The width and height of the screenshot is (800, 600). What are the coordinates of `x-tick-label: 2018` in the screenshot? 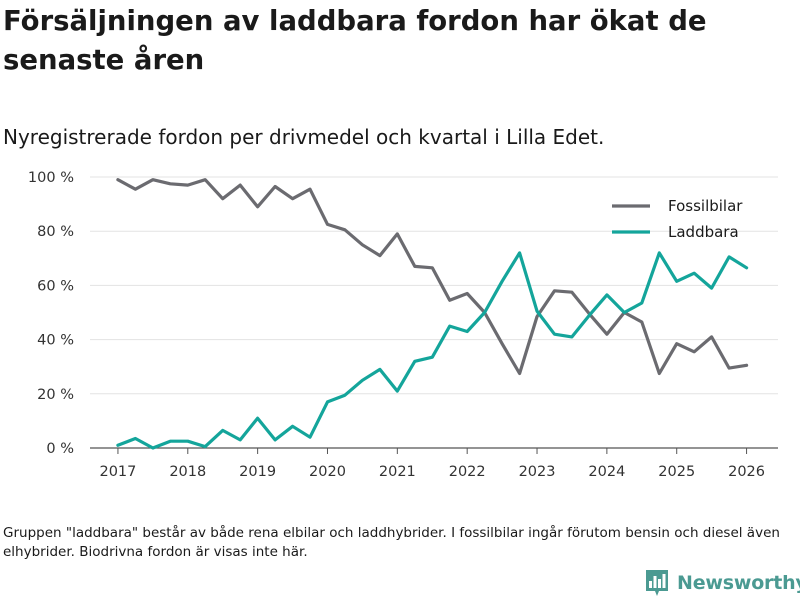 It's located at (187, 472).